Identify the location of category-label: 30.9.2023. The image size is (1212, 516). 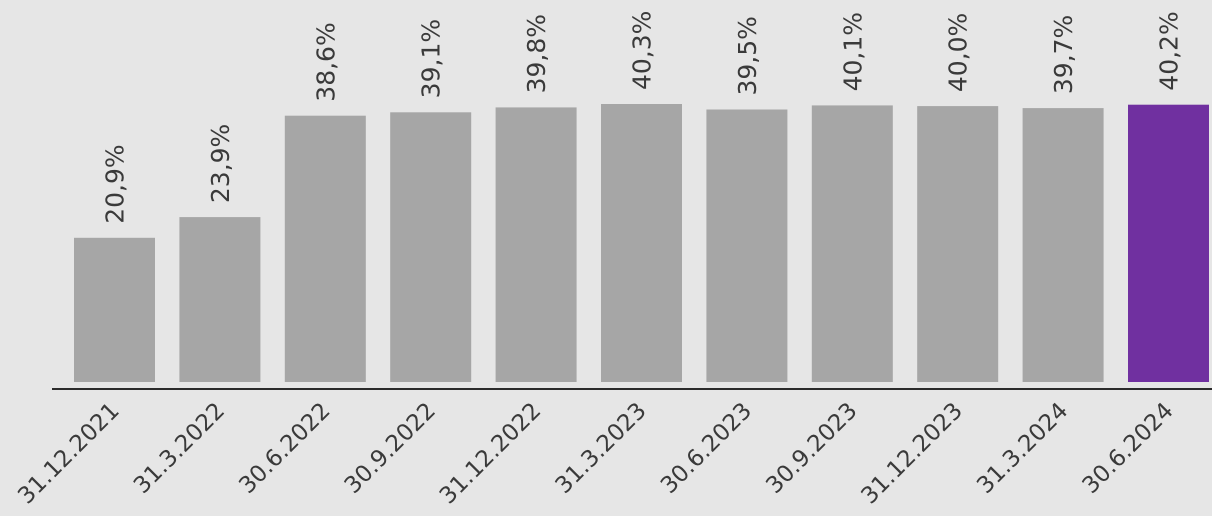
(811, 448).